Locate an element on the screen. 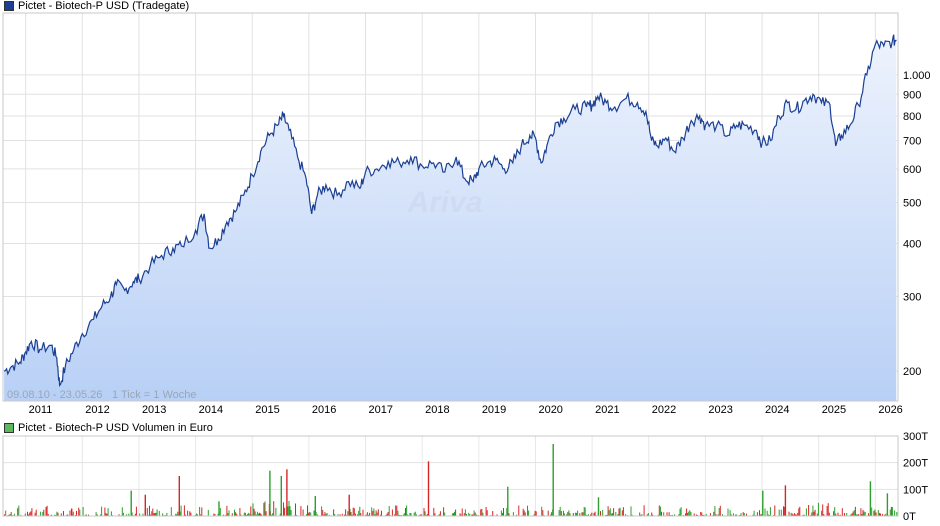 The image size is (940, 526). price-x-tick-13: 2024 is located at coordinates (777, 410).